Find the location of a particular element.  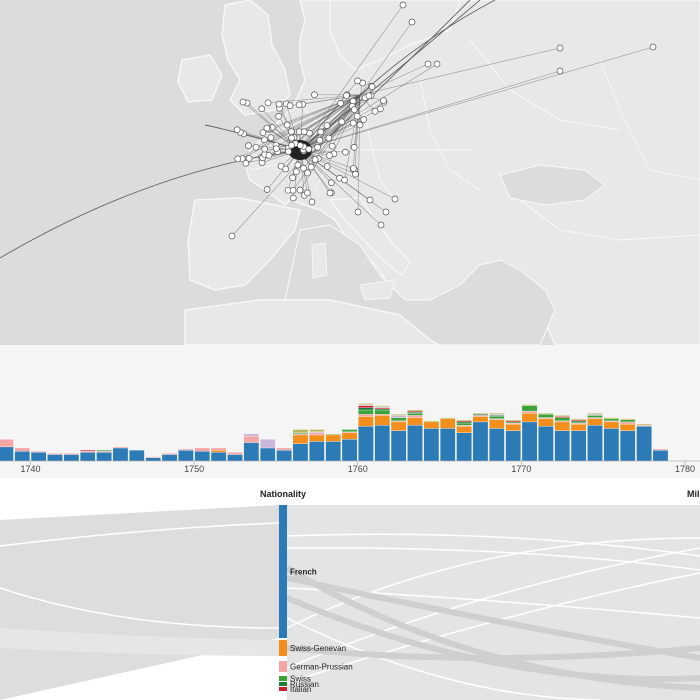

timeline-bars is located at coordinates (334, 432).